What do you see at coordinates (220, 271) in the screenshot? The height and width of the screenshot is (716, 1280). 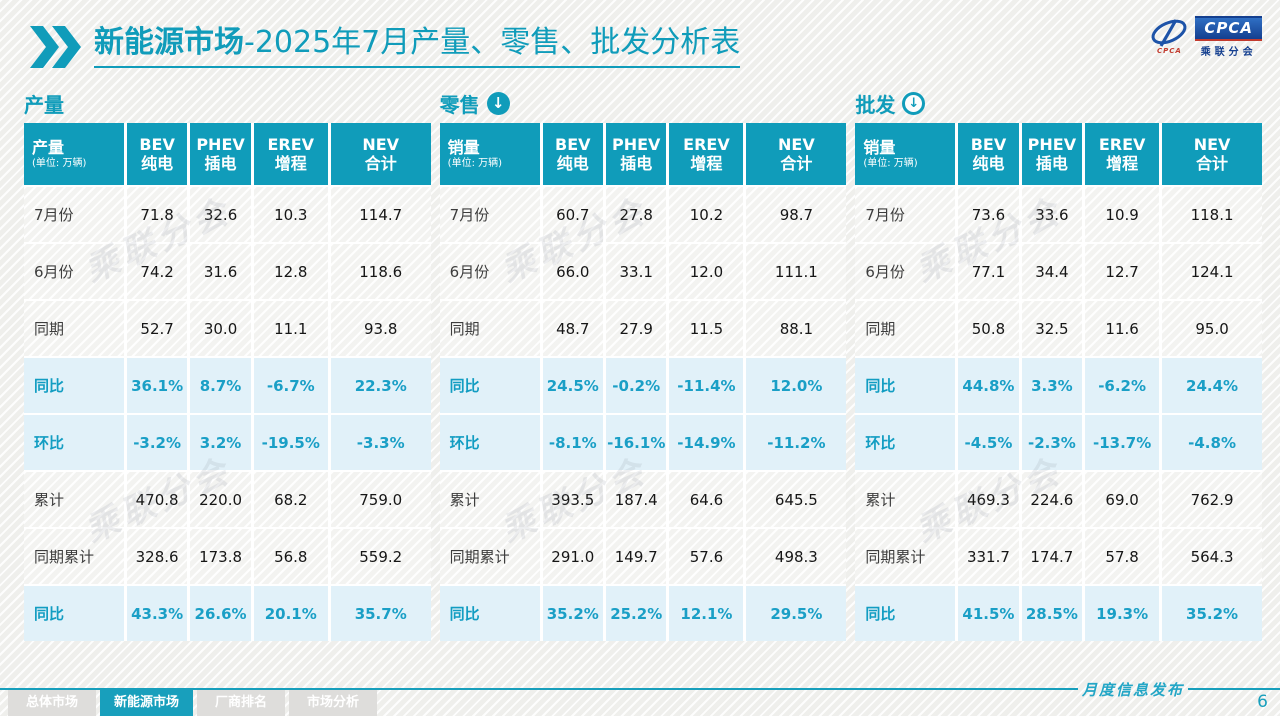 I see `value-cell: 31.6` at bounding box center [220, 271].